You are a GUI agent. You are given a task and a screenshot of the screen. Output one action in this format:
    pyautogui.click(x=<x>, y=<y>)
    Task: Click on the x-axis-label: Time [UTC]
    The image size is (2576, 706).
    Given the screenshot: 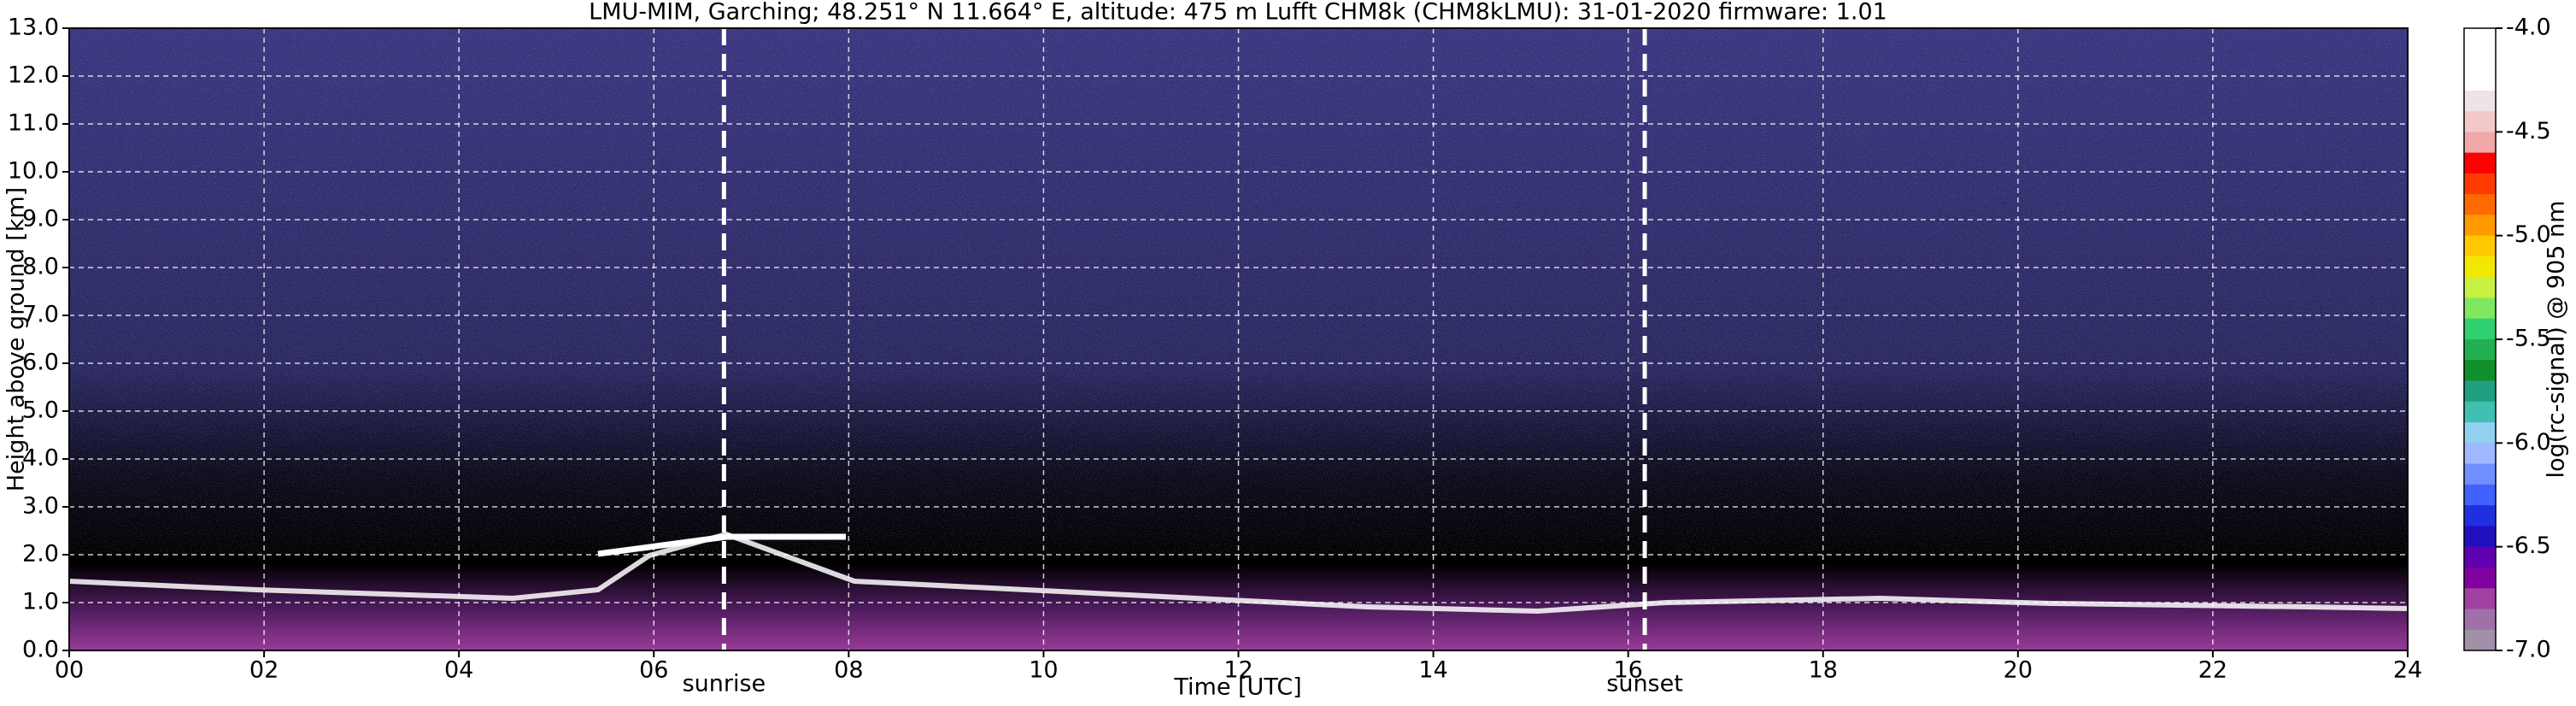 What is the action you would take?
    pyautogui.click(x=1237, y=687)
    